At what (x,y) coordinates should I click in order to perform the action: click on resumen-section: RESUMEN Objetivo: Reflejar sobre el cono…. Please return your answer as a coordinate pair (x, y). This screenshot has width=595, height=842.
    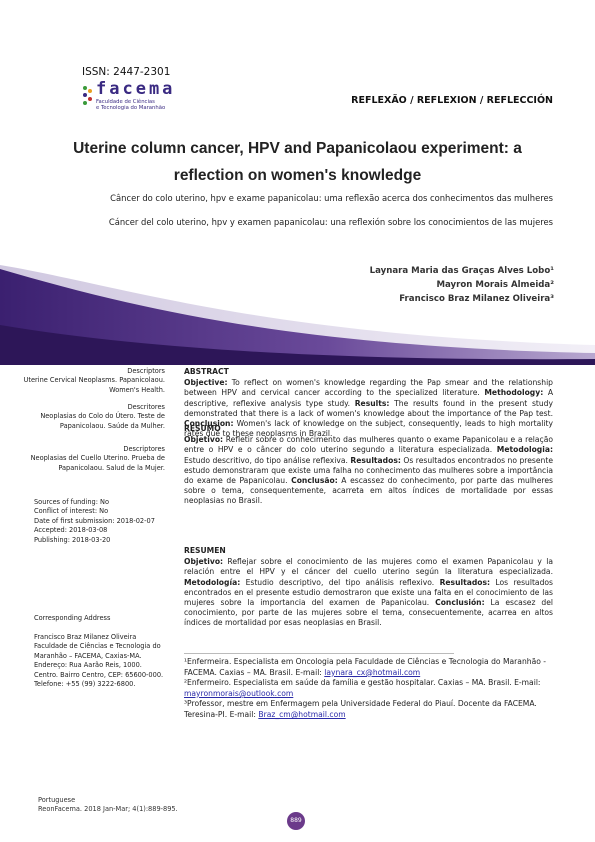
    Looking at the image, I should click on (368, 587).